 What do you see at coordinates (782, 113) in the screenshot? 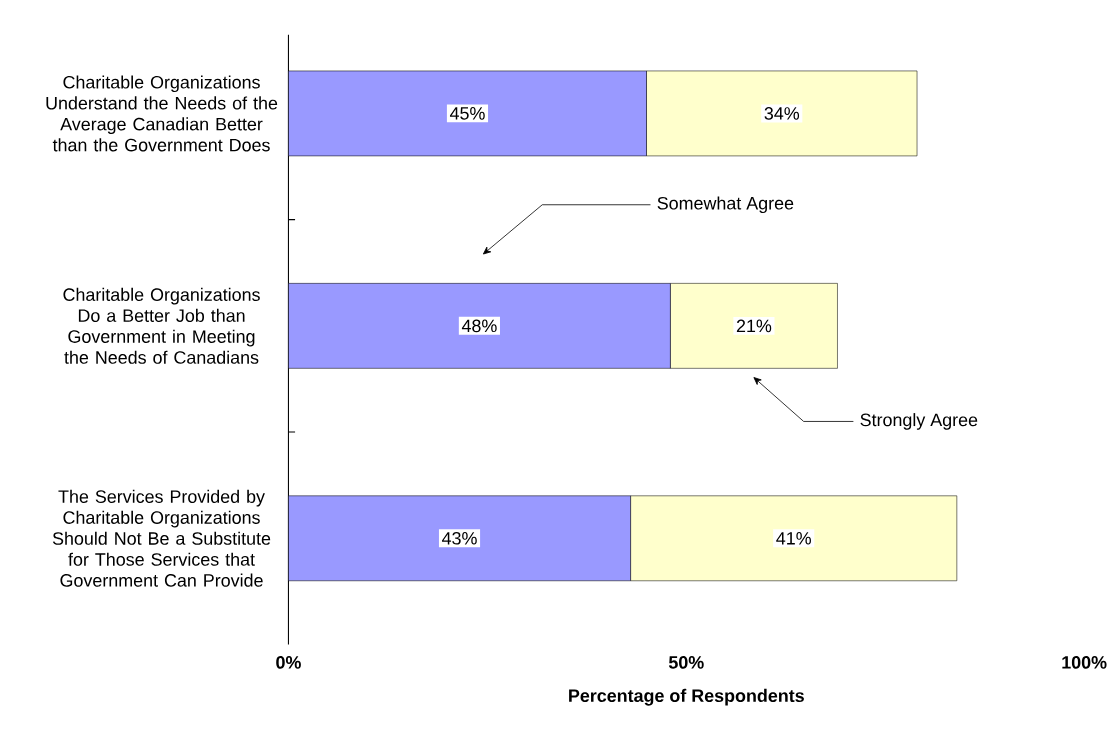
I see `data-label: 34%` at bounding box center [782, 113].